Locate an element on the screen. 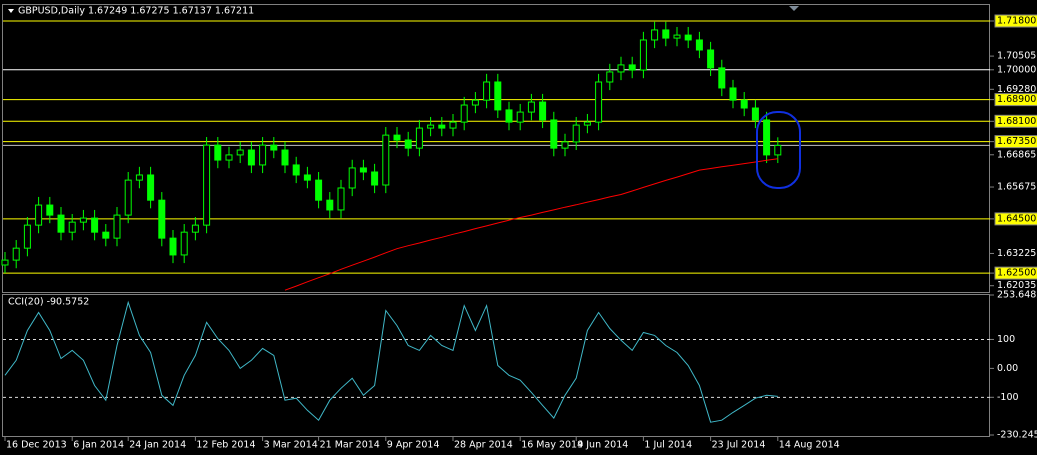  y-tick-label: 1.66865 is located at coordinates (1016, 154).